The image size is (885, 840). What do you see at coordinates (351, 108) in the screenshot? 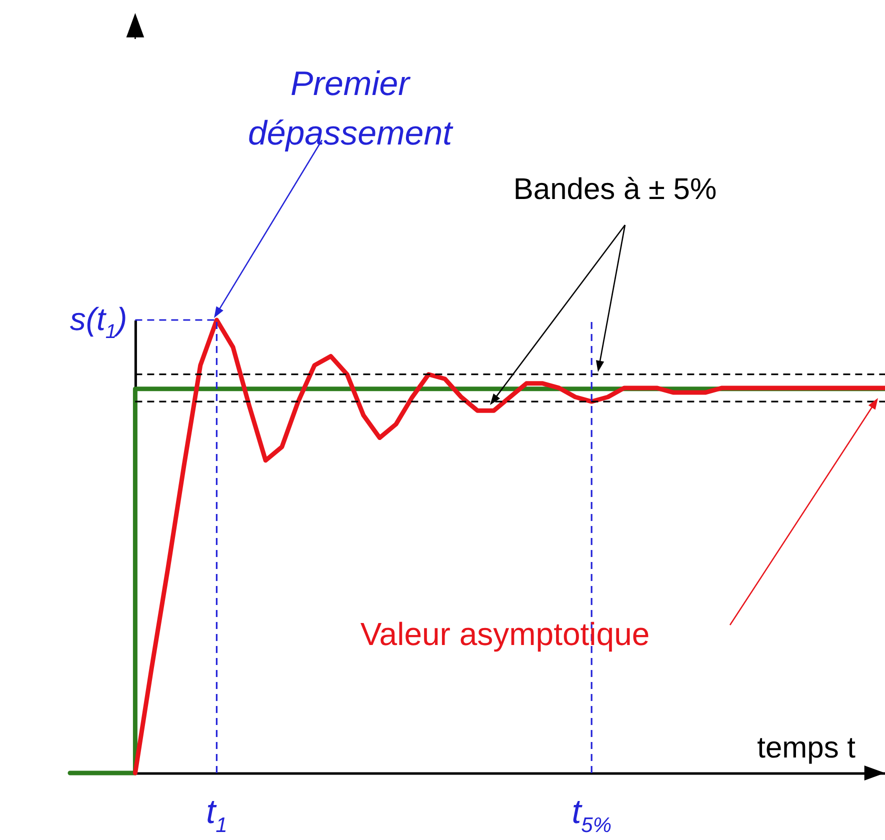
I see `text: Premier dépassement` at bounding box center [351, 108].